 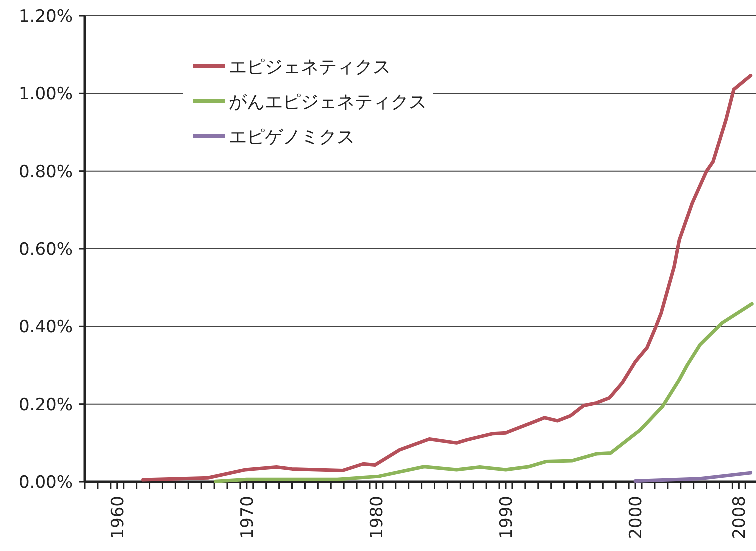 I want to click on legend-label: がんエピジェネティクス, so click(x=328, y=102).